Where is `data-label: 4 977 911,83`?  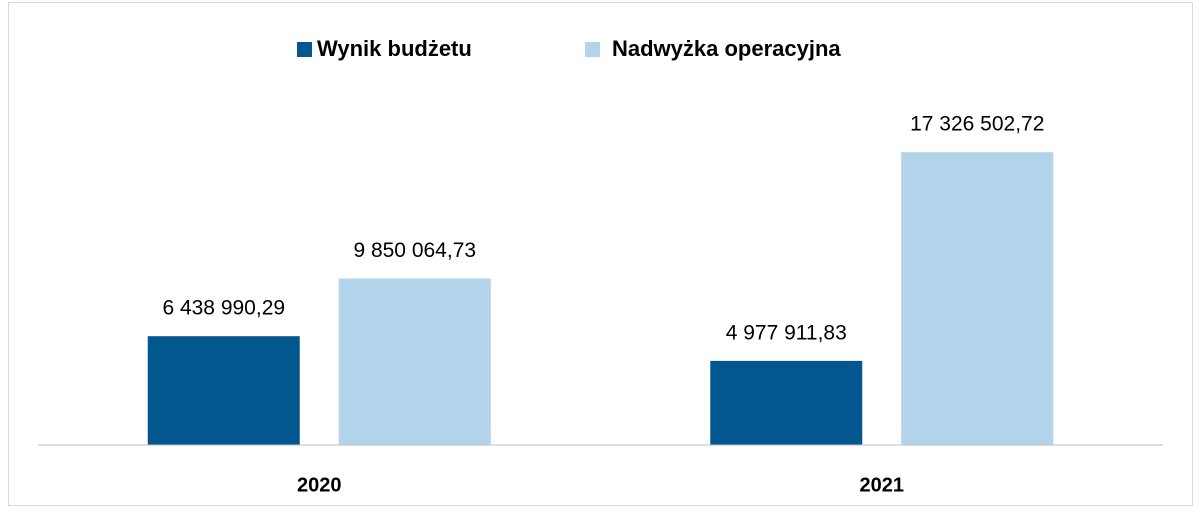
data-label: 4 977 911,83 is located at coordinates (786, 332).